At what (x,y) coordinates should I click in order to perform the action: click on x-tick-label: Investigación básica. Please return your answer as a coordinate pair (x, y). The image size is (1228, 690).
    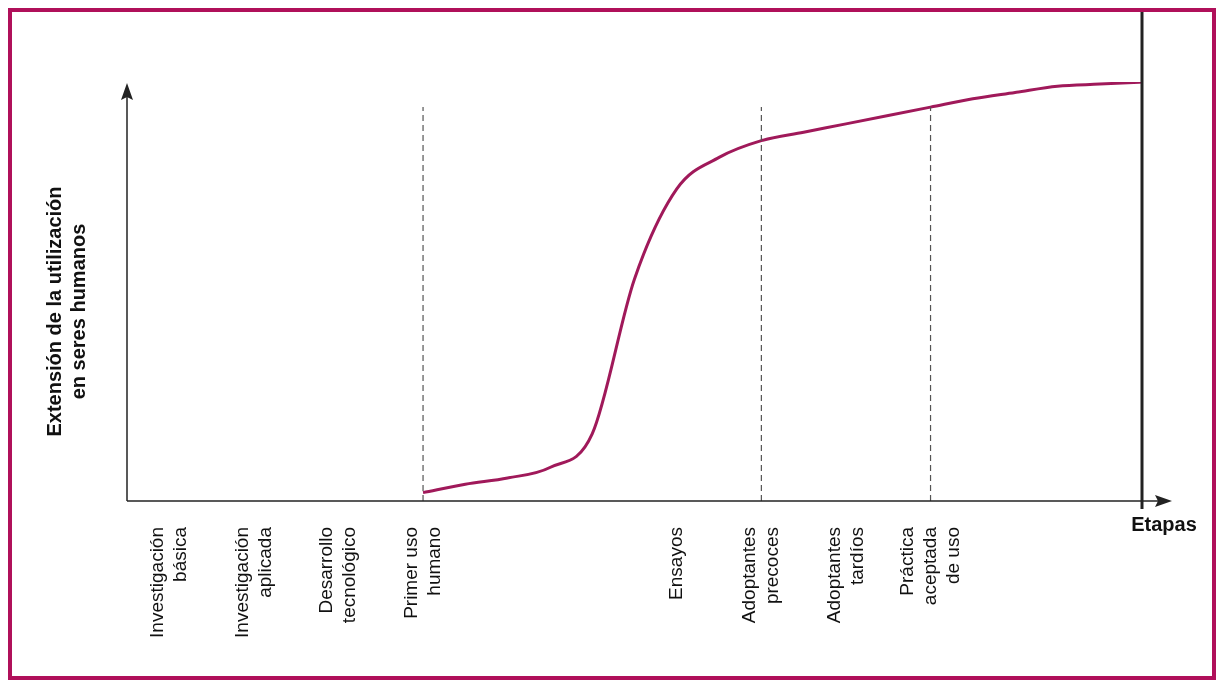
    Looking at the image, I should click on (168, 582).